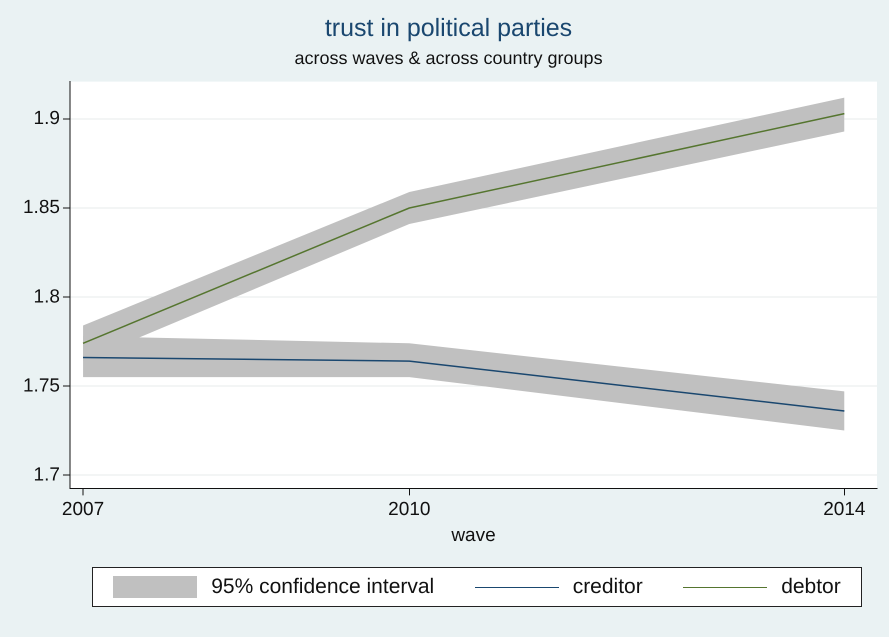 This screenshot has width=889, height=637. Describe the element at coordinates (47, 475) in the screenshot. I see `y-tick-label: 1.7` at that location.